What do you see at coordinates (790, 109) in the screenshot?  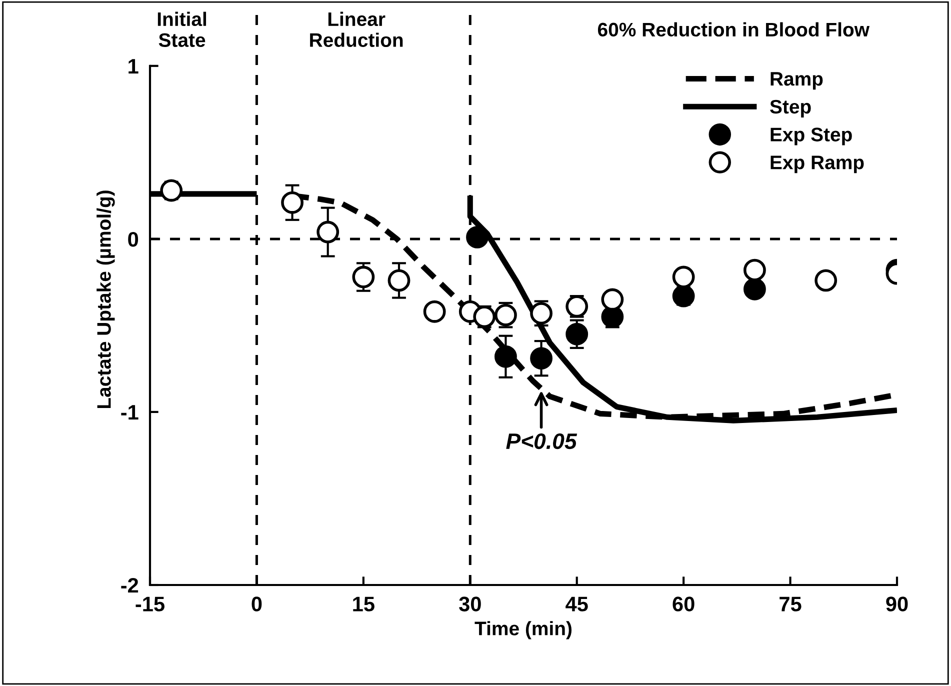 I see `legend-label: Step` at bounding box center [790, 109].